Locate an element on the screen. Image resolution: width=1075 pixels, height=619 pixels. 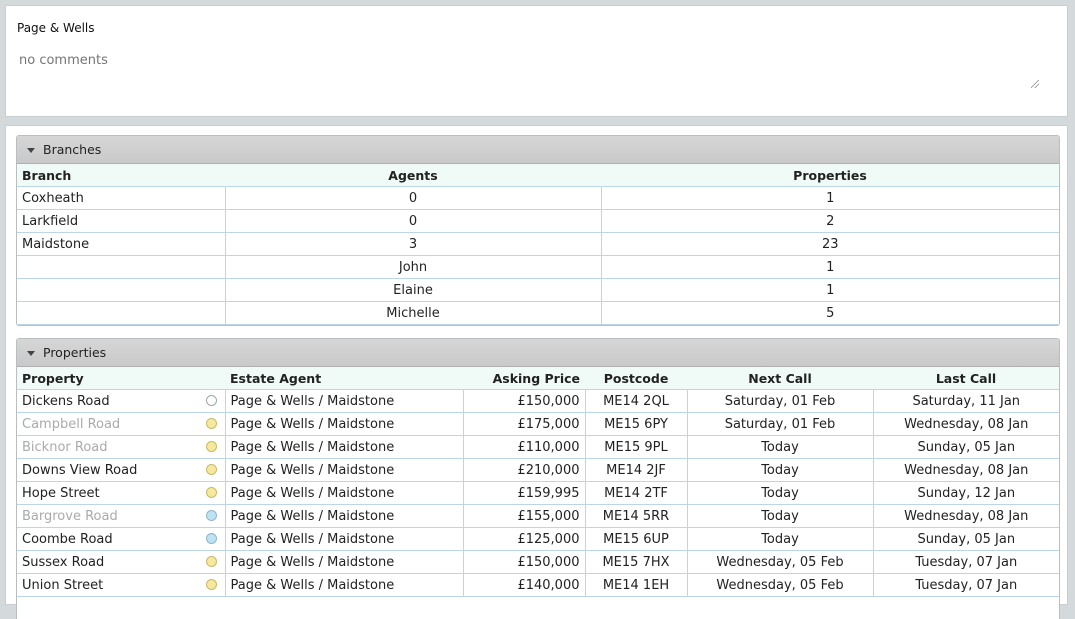
table-row: John 1 is located at coordinates (538, 267).